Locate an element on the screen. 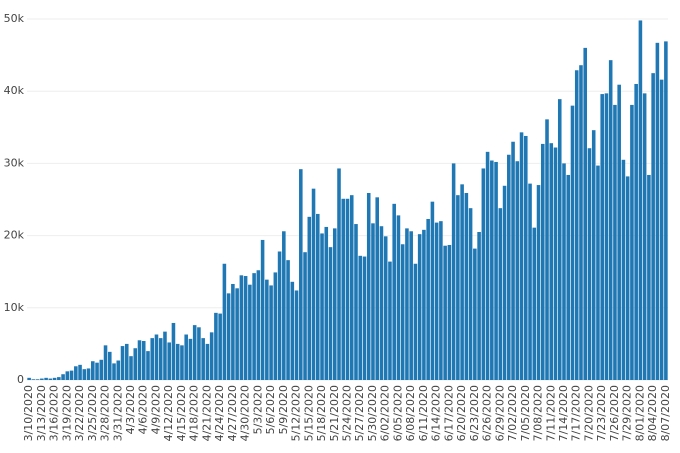 Image resolution: width=680 pixels, height=453 pixels. x-tick-label: 4/9/2020 is located at coordinates (155, 409).